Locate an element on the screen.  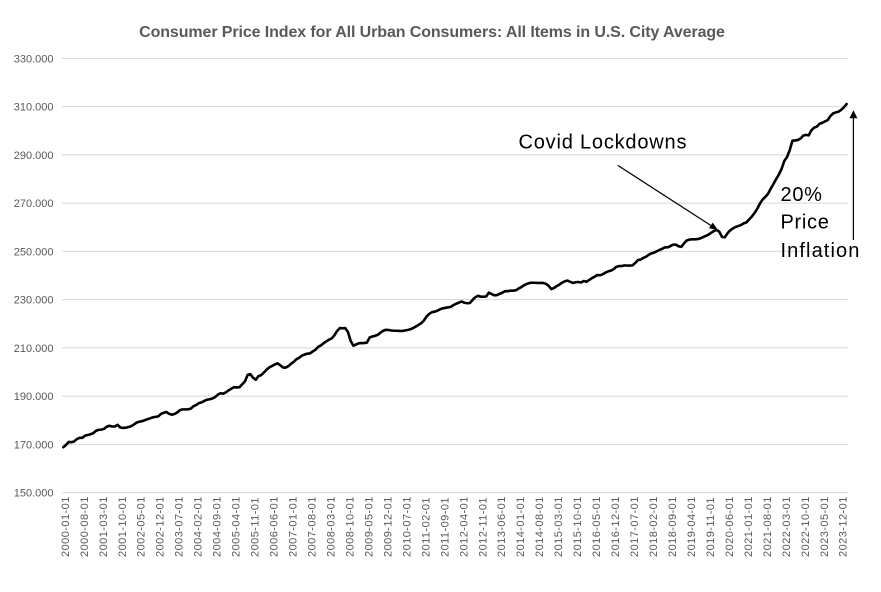
svg-text: 170.000 is located at coordinates (34, 445).